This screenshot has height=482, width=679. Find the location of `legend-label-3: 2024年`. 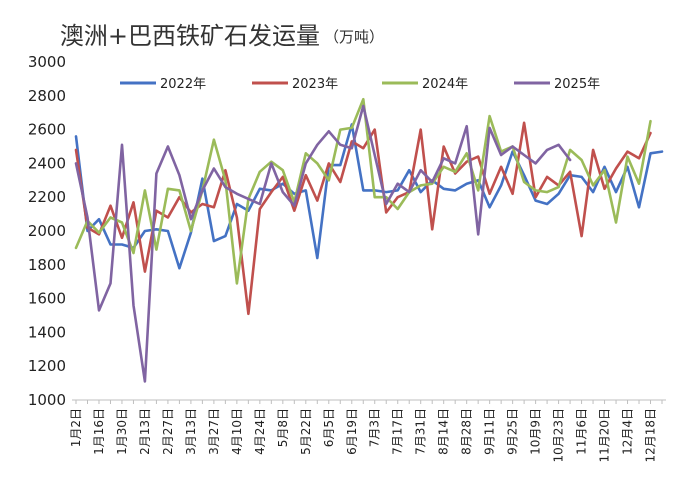

legend-label-3: 2024年 is located at coordinates (445, 84).